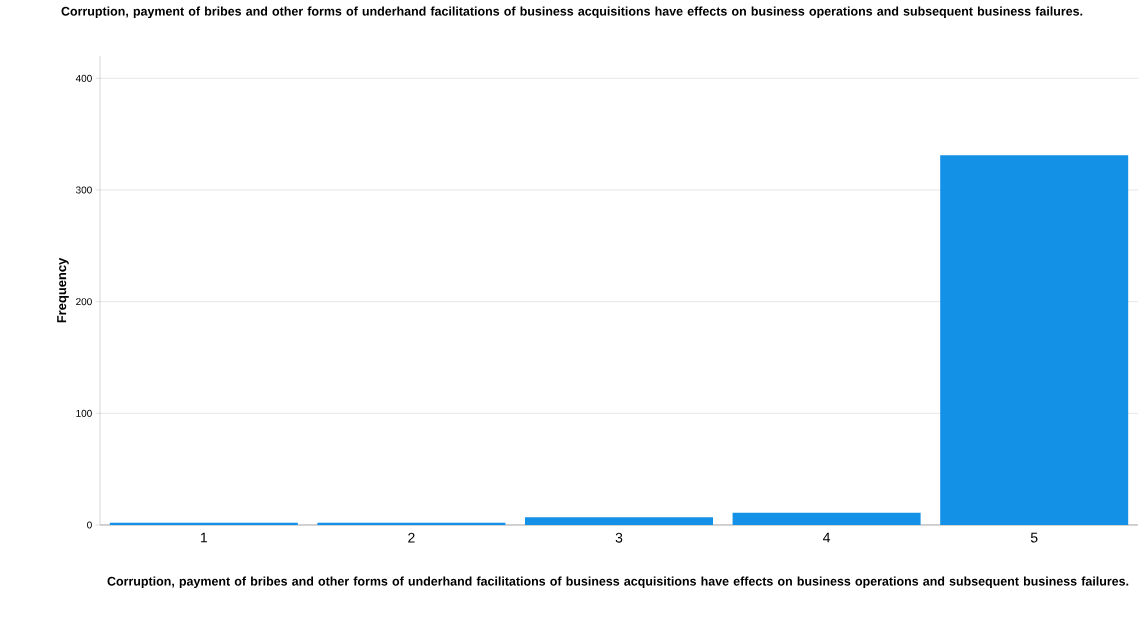 The height and width of the screenshot is (619, 1145). I want to click on x-tick-label: 3, so click(619, 537).